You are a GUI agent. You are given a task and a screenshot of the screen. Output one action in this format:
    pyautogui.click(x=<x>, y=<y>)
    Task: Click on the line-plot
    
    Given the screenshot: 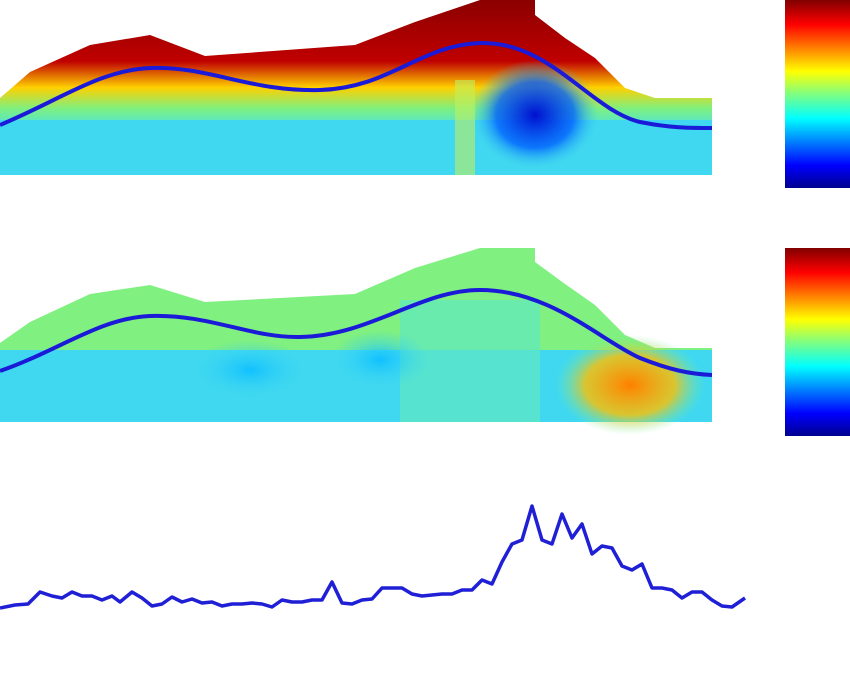 What is the action you would take?
    pyautogui.click(x=373, y=557)
    